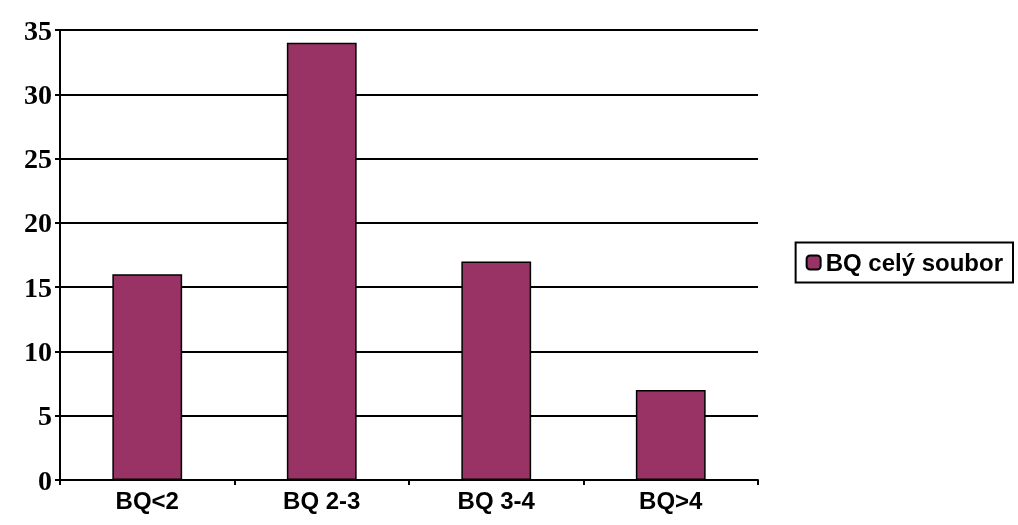  What do you see at coordinates (322, 500) in the screenshot?
I see `x-tick-label: BQ 2-3` at bounding box center [322, 500].